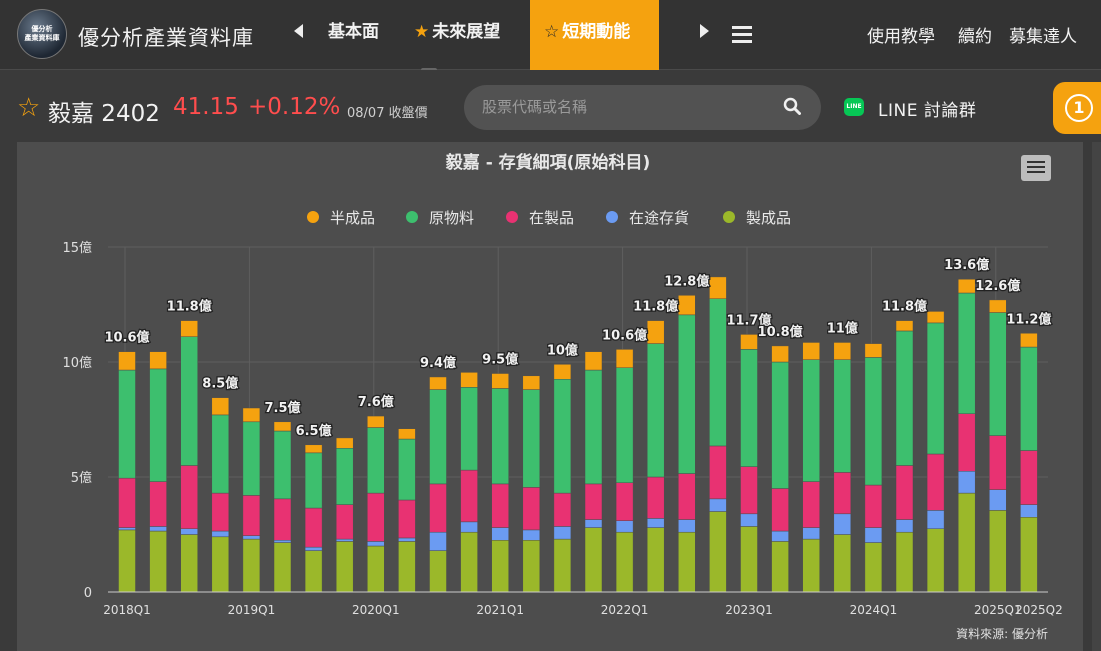 The width and height of the screenshot is (1101, 651). I want to click on menu-icon, so click(742, 36).